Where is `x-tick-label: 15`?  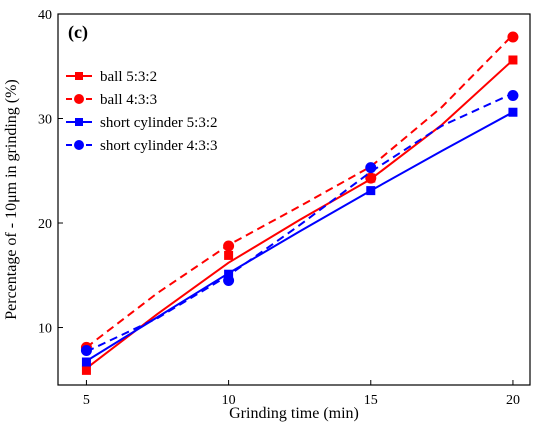
x-tick-label: 15 is located at coordinates (371, 400).